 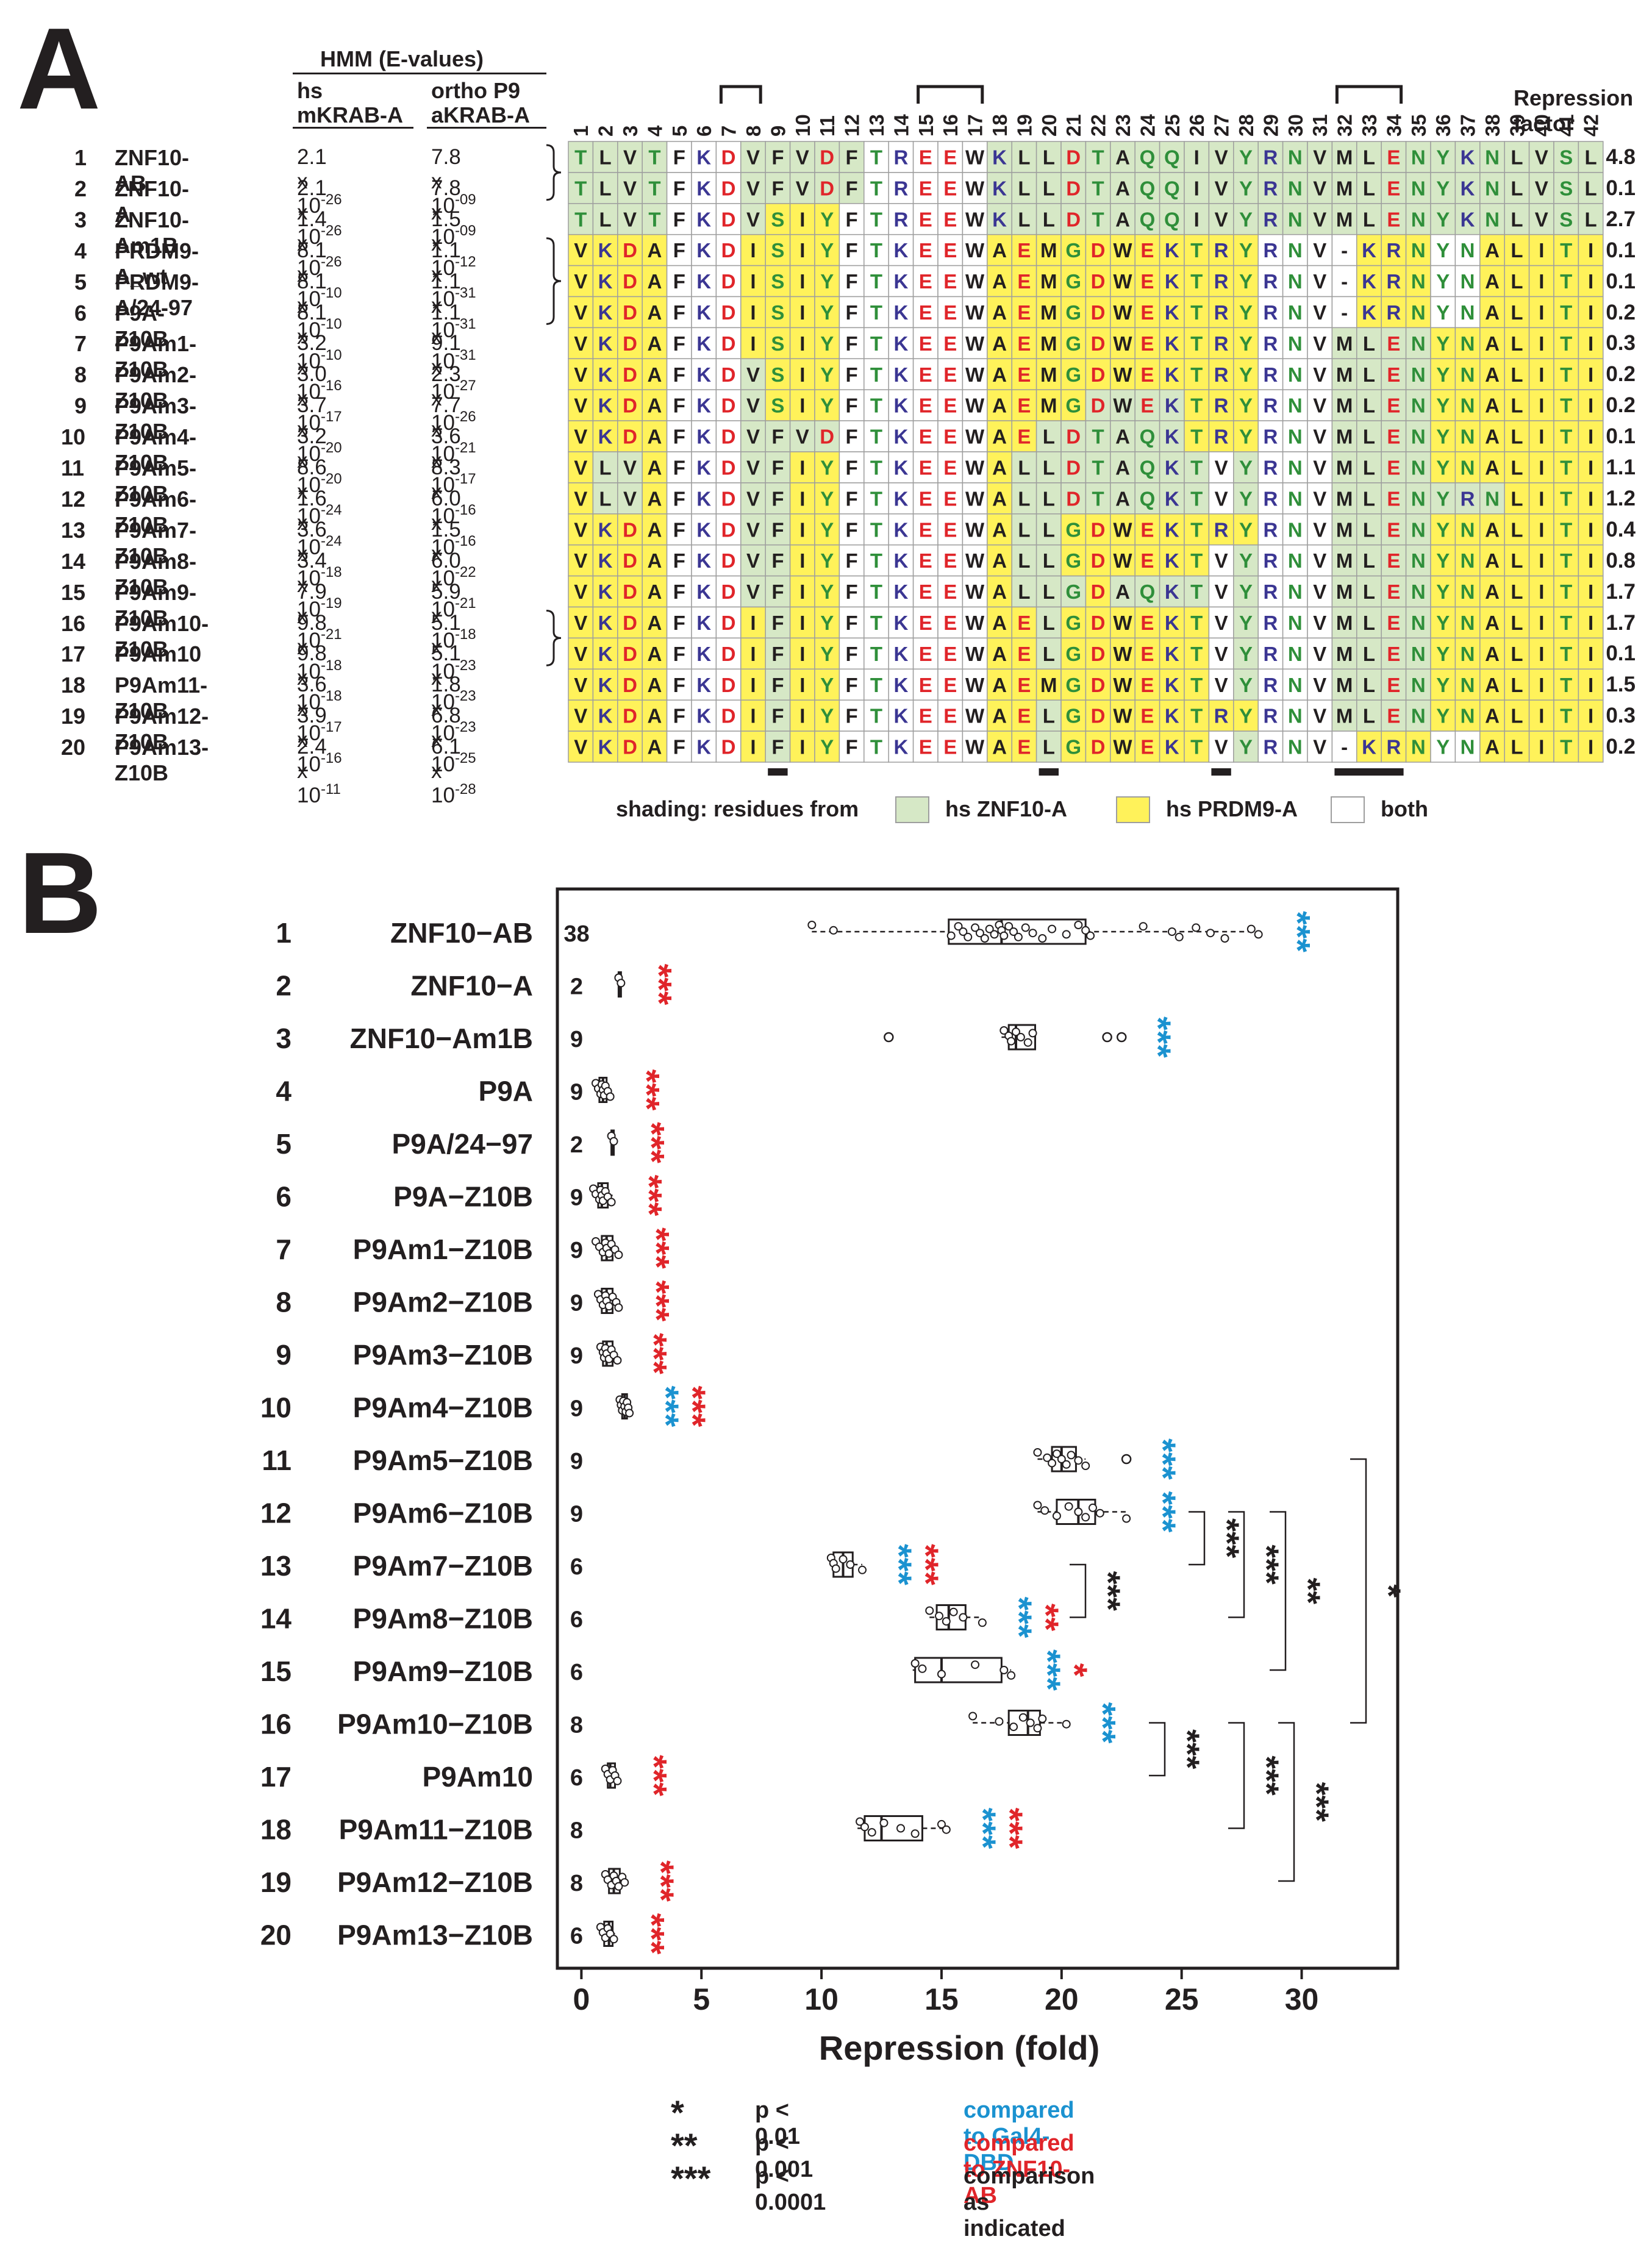 What do you see at coordinates (156, 387) in the screenshot?
I see `construct-name-text: P9Am2-Z10B` at bounding box center [156, 387].